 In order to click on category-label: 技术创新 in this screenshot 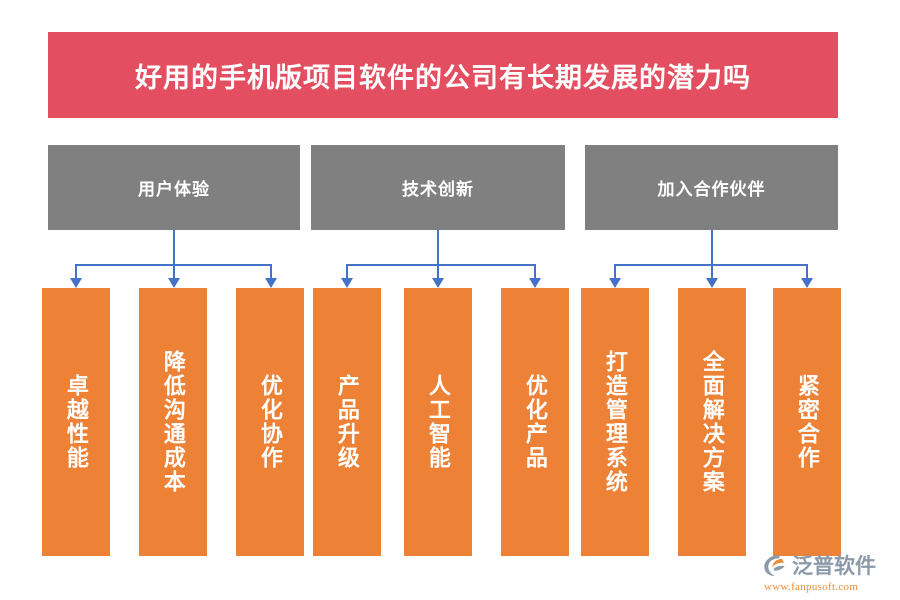, I will do `click(438, 189)`.